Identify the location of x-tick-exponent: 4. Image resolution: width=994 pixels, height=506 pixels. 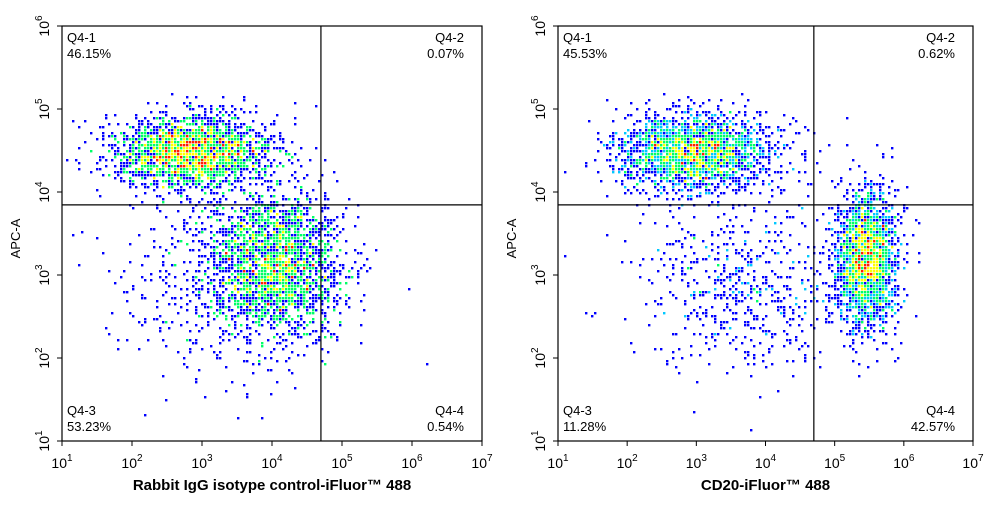
(280, 458).